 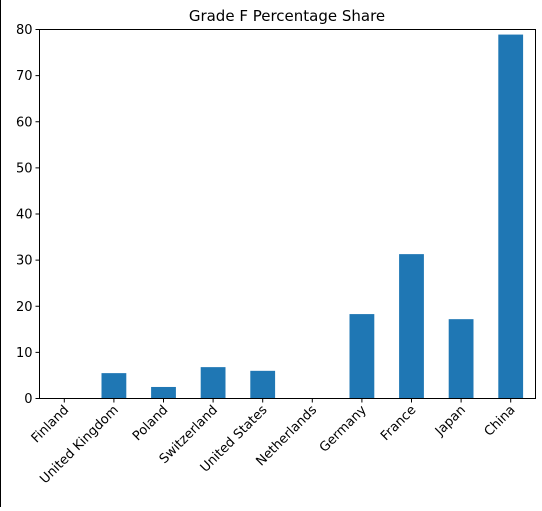 I want to click on y-tick-label: 70, so click(x=24, y=76).